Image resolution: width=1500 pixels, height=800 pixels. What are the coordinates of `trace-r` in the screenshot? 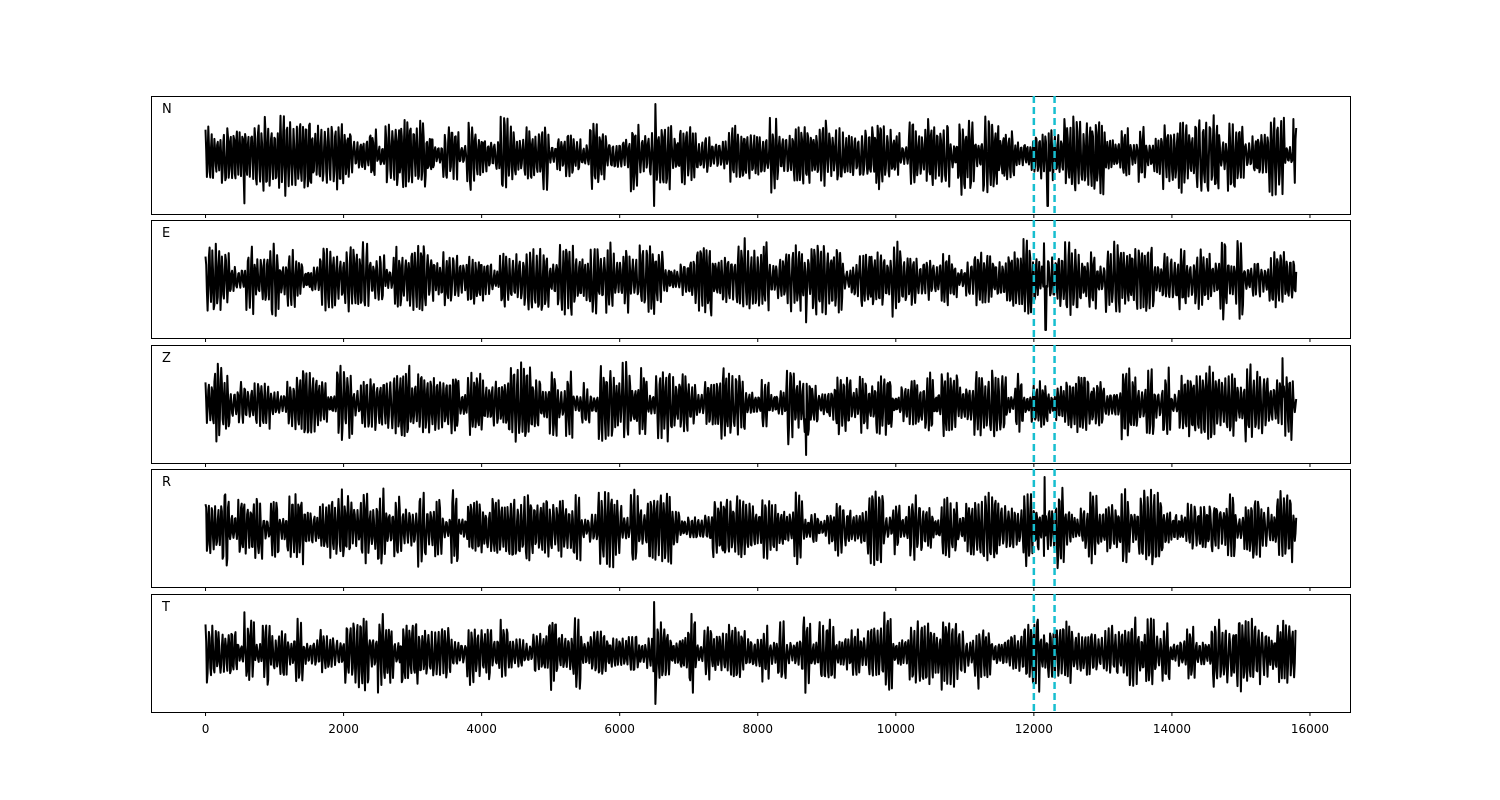 It's located at (751, 523).